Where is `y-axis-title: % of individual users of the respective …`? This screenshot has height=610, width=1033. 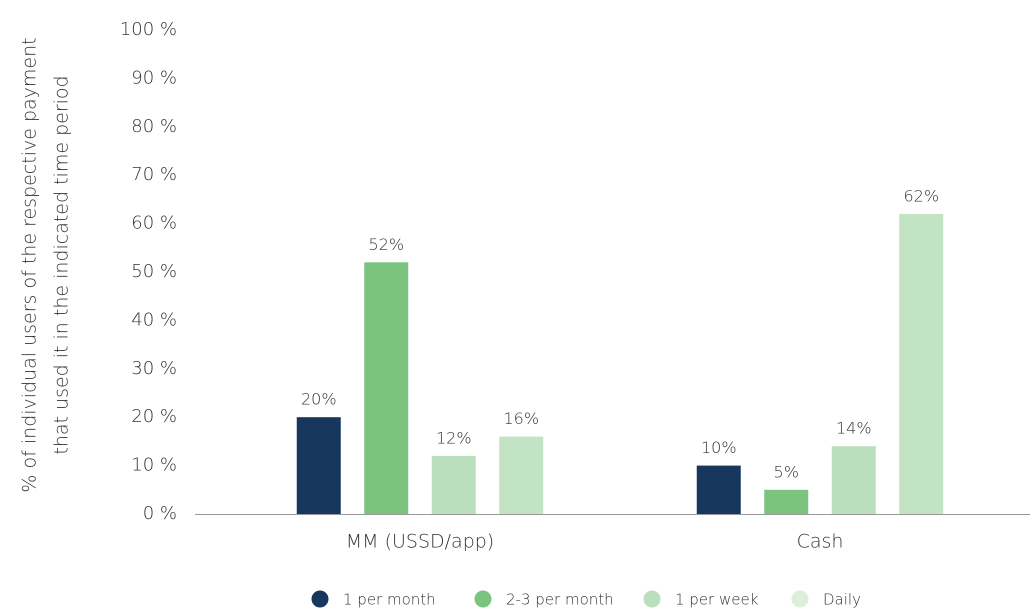
y-axis-title: % of individual users of the respective … is located at coordinates (30, 264).